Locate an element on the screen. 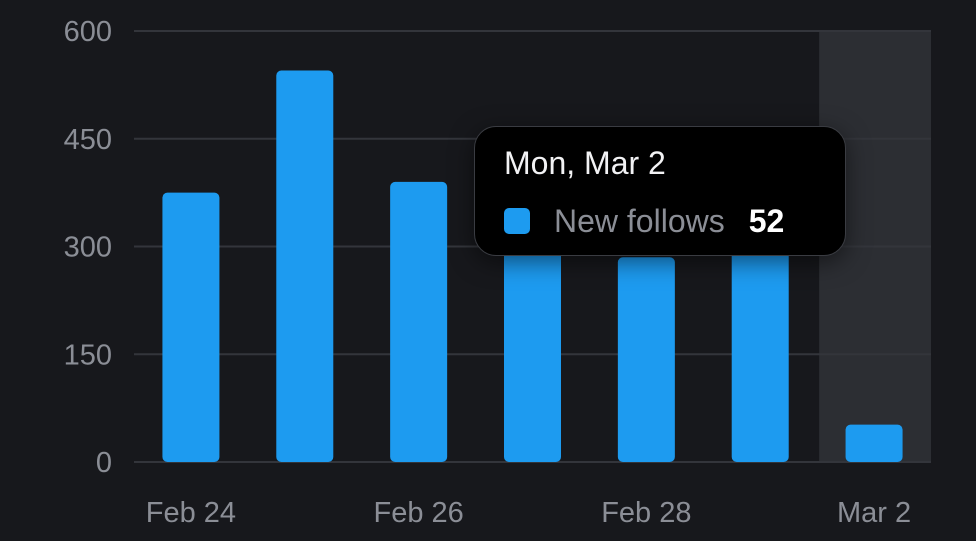 The image size is (976, 541). tooltip-series-row: New follows 52 is located at coordinates (644, 221).